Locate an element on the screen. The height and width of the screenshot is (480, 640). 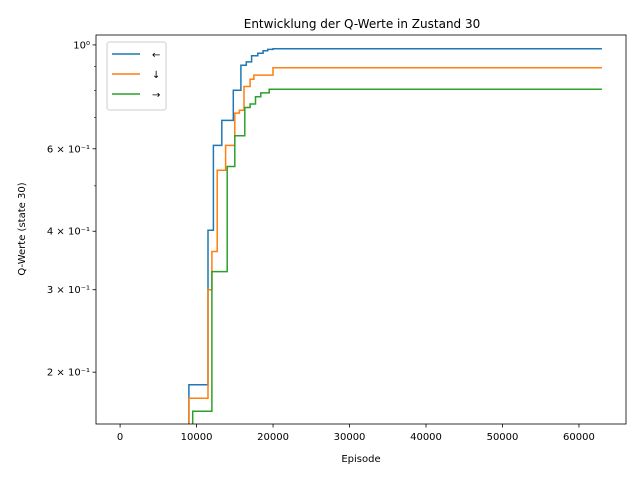
x-tick-label: 0 is located at coordinates (120, 437).